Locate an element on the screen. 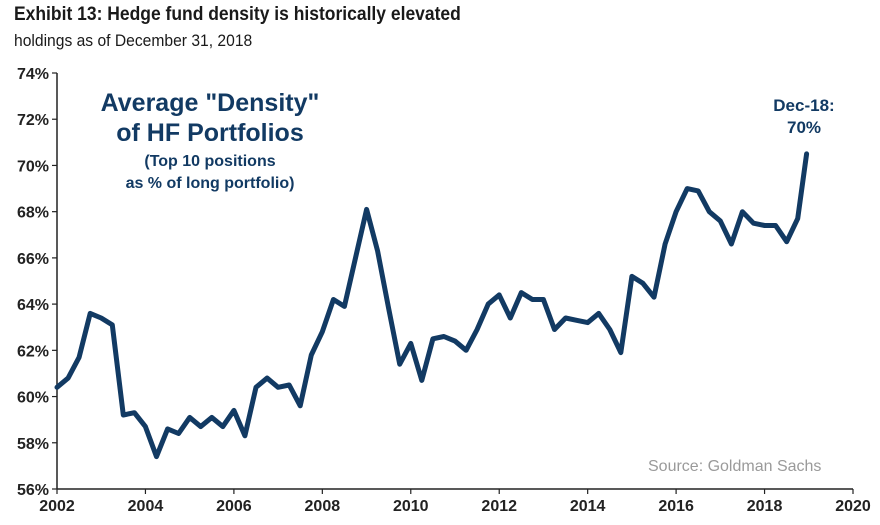  x-tick-label: 2004 is located at coordinates (146, 506).